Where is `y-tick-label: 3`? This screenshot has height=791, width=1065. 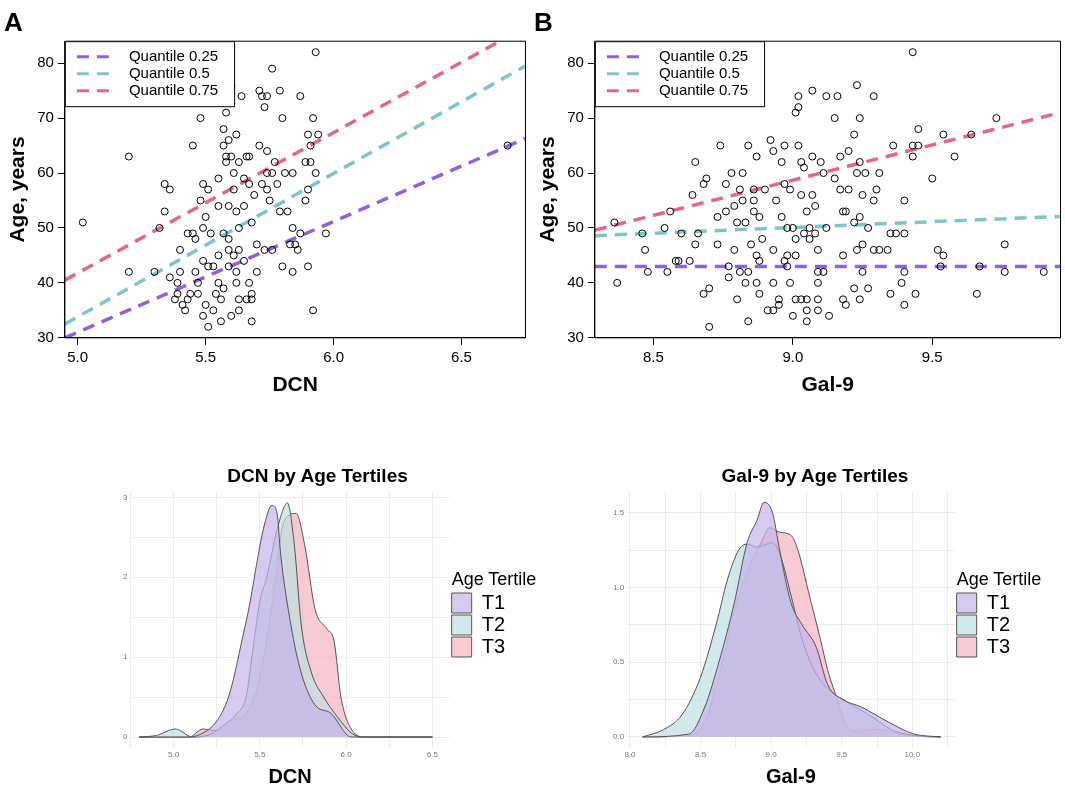 y-tick-label: 3 is located at coordinates (125, 497).